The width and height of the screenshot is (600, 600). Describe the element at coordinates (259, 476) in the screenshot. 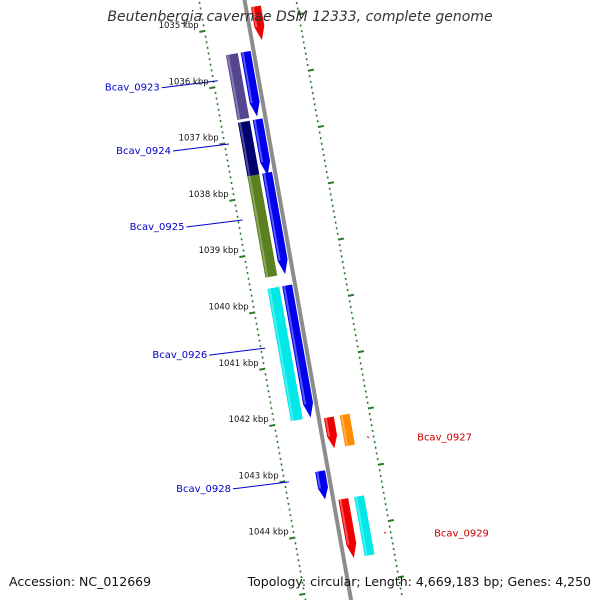

I see `kbp-tick-label: 1043 kbp` at that location.